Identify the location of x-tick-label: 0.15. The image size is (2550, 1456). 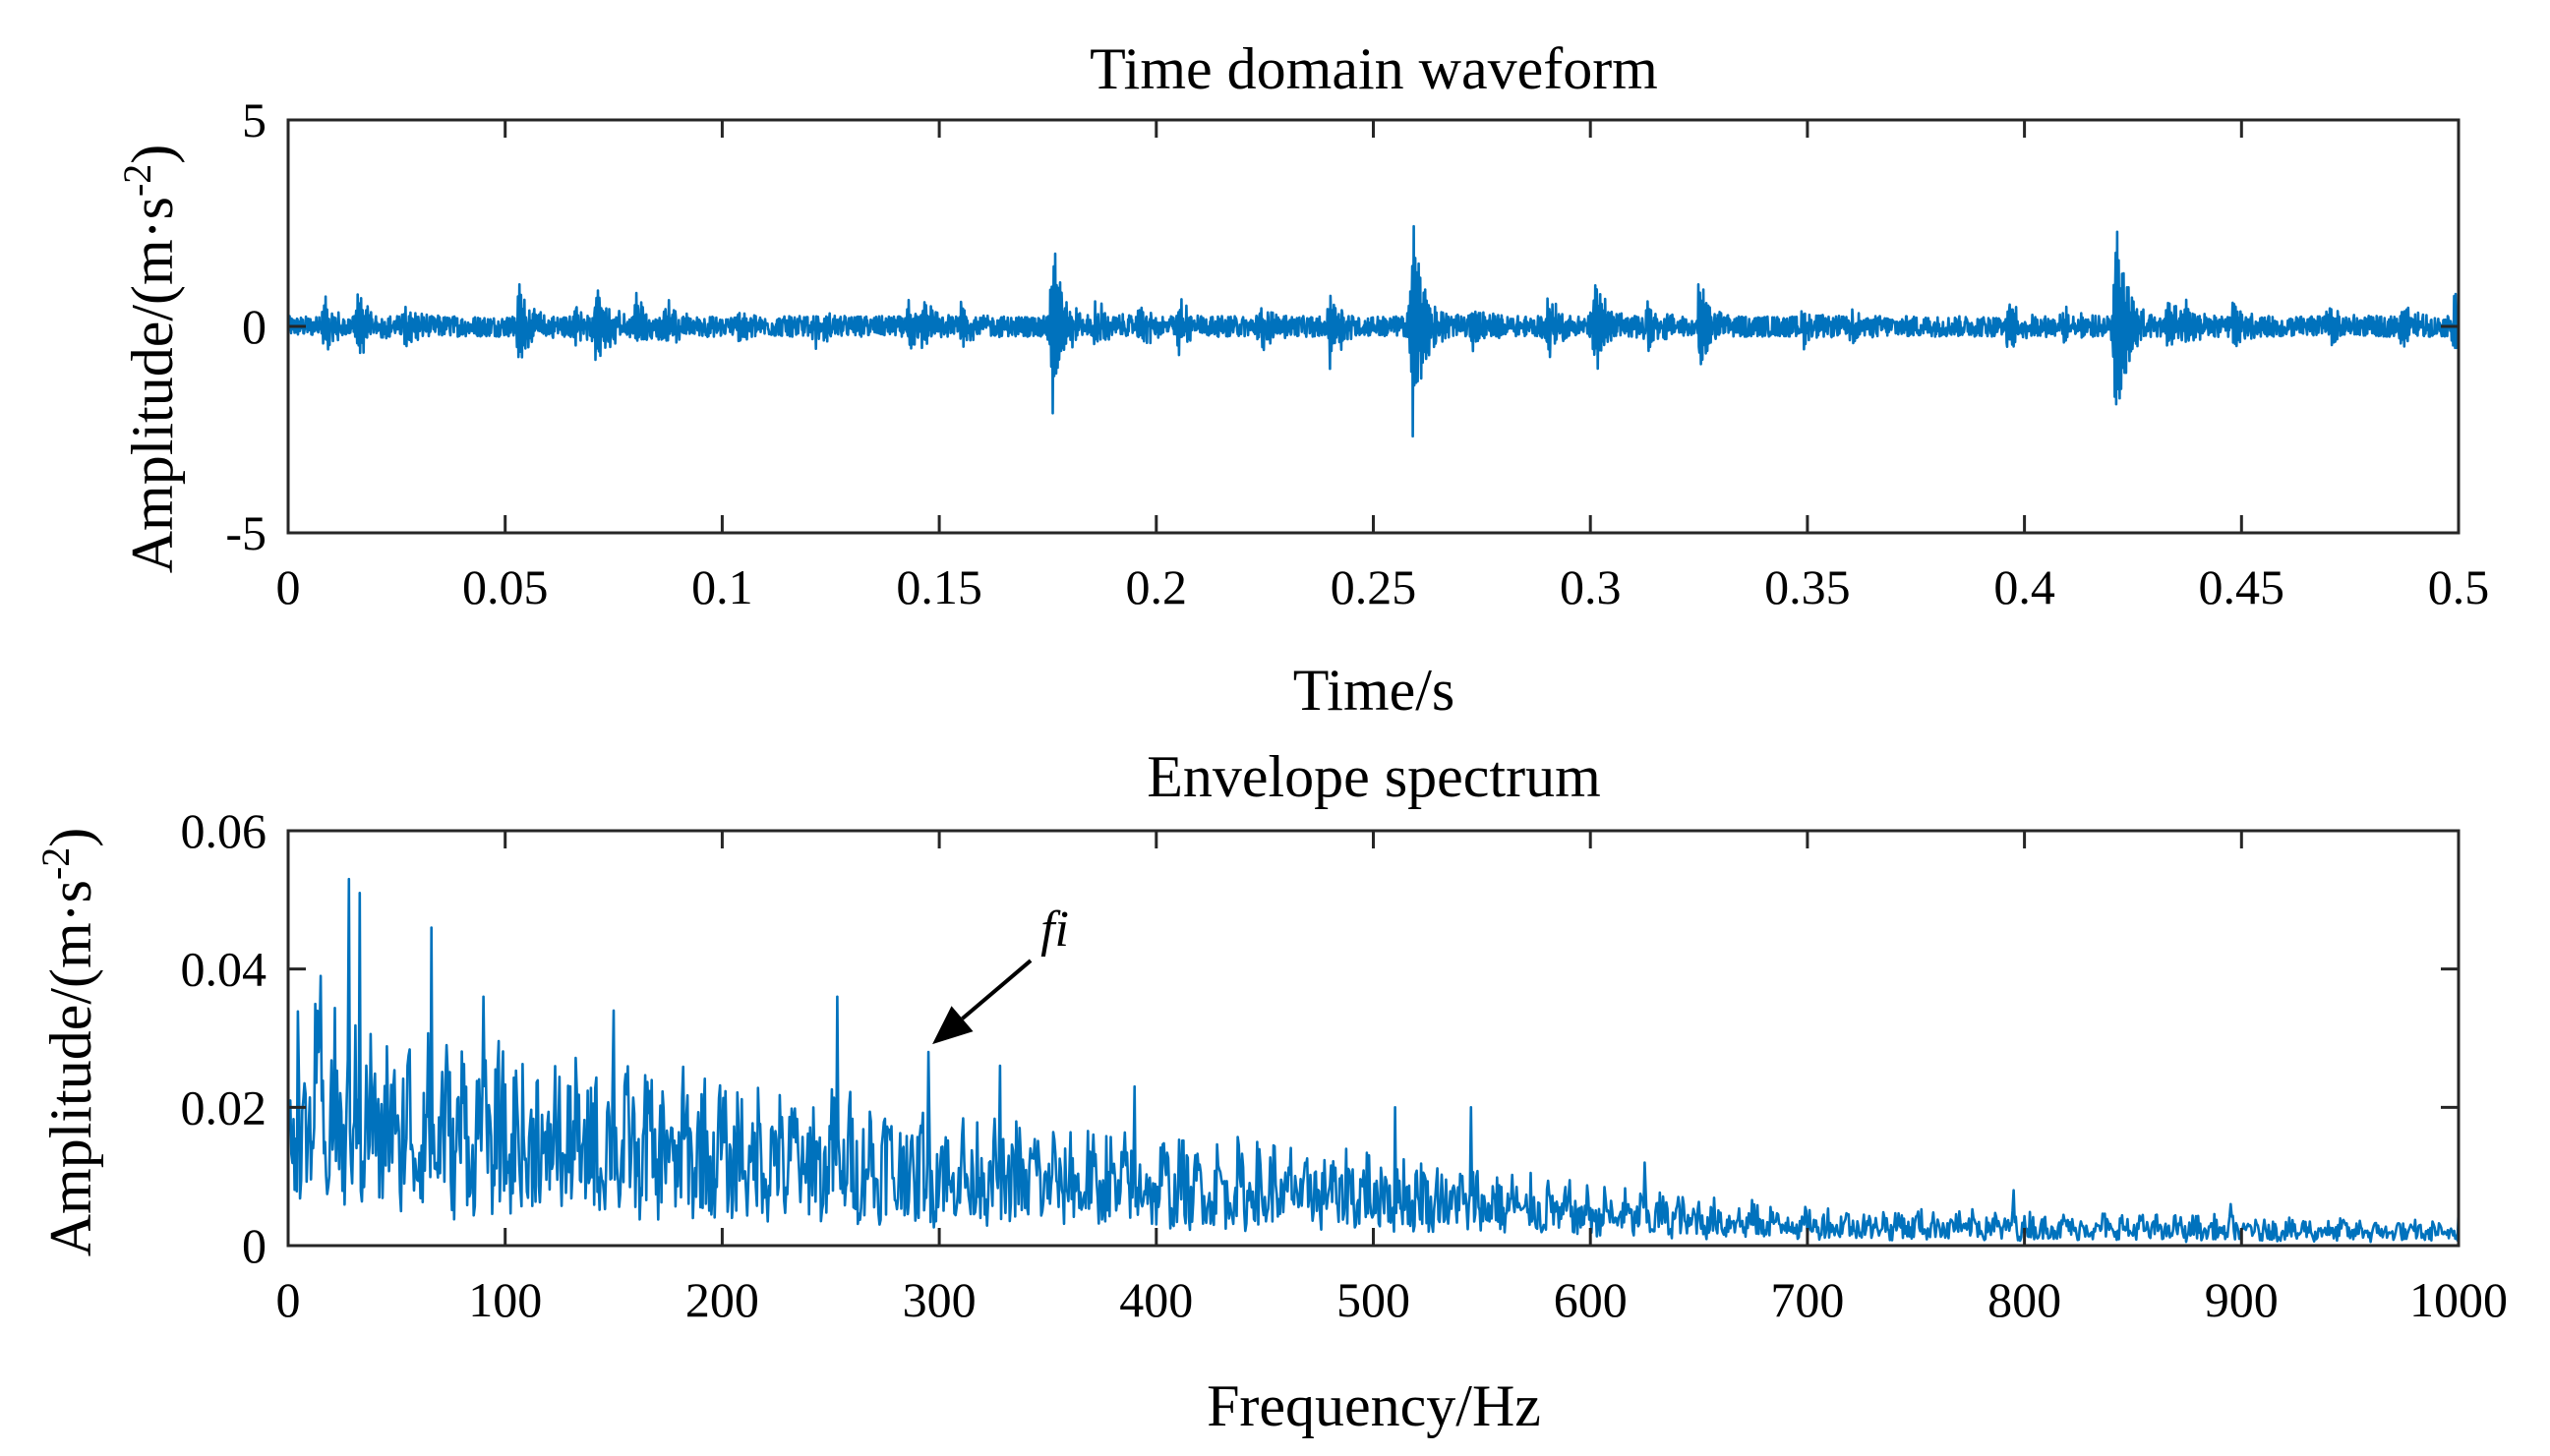
(939, 586).